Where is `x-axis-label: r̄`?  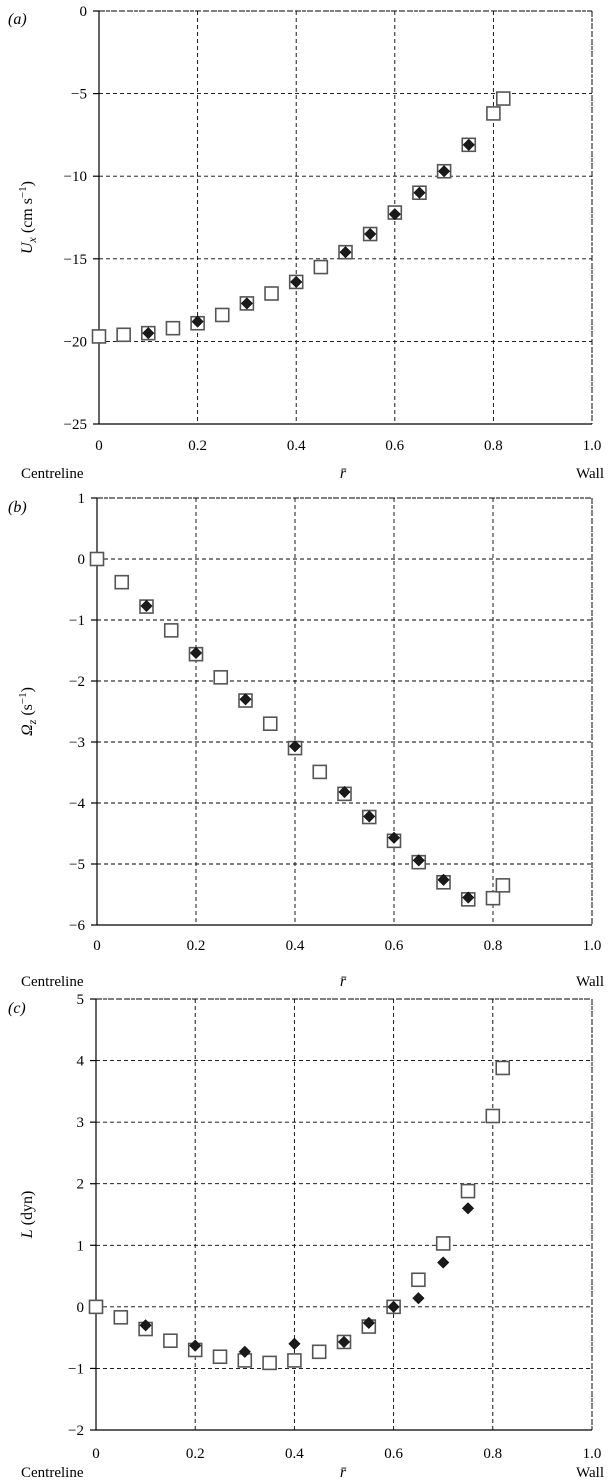 x-axis-label: r̄ is located at coordinates (343, 473).